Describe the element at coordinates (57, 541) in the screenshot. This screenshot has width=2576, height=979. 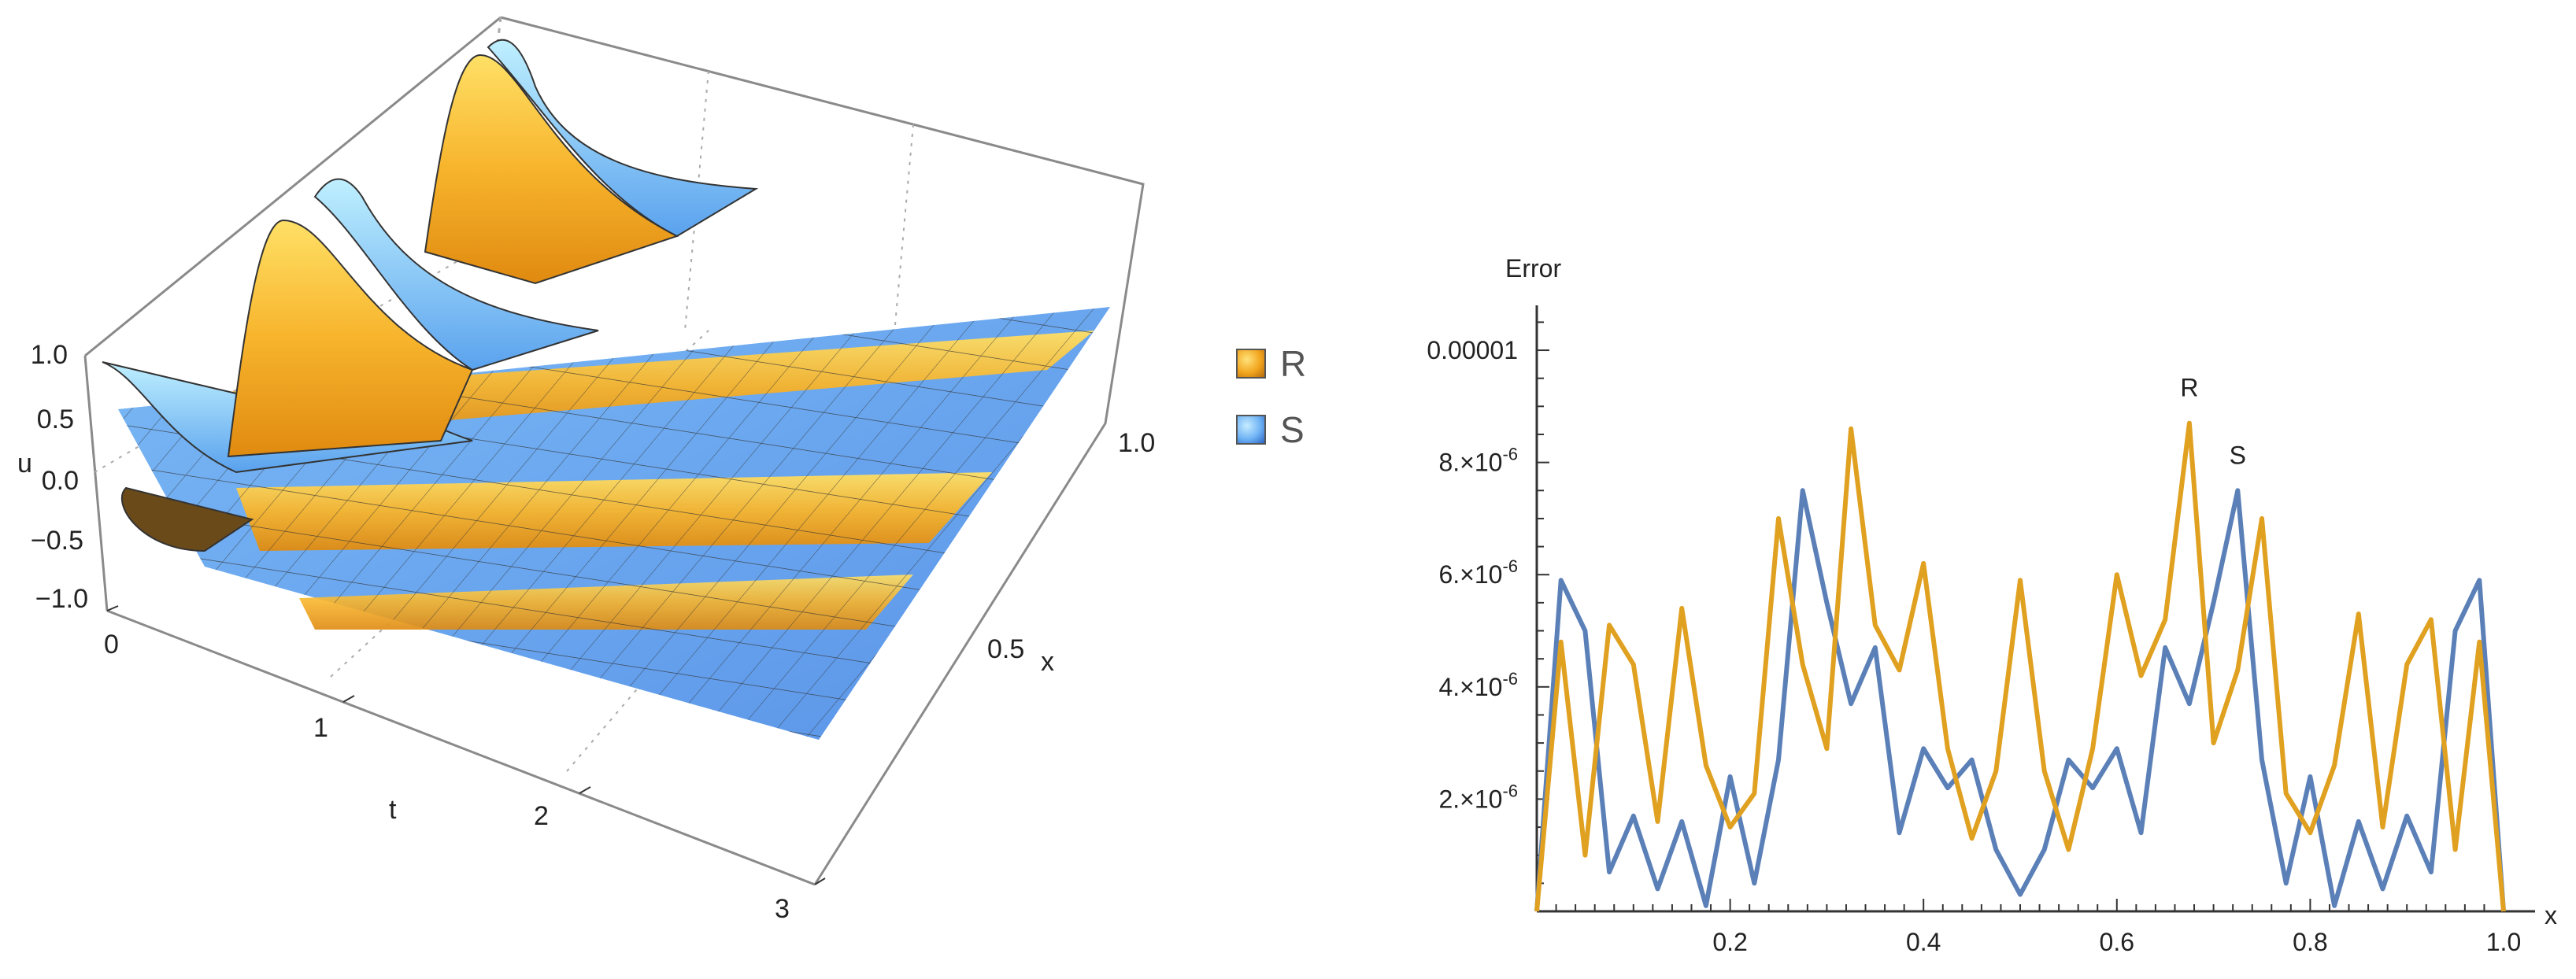
I see `u-tick-neg0.5: −0.5` at that location.